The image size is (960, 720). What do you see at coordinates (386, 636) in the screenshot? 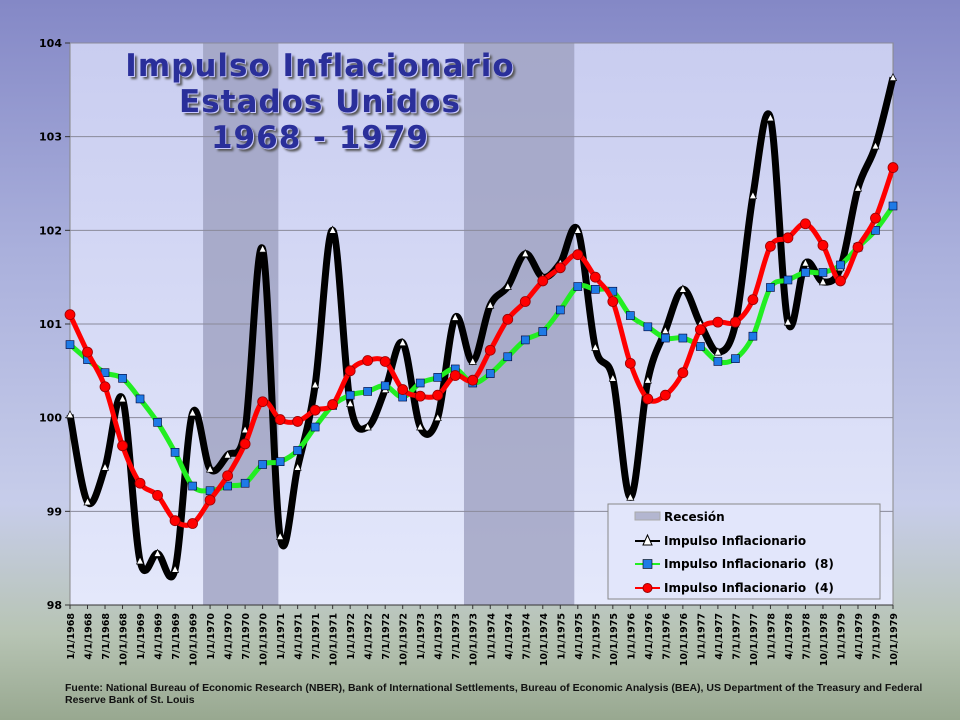
I see `x-tick-label: 7/1/1972` at bounding box center [386, 636].